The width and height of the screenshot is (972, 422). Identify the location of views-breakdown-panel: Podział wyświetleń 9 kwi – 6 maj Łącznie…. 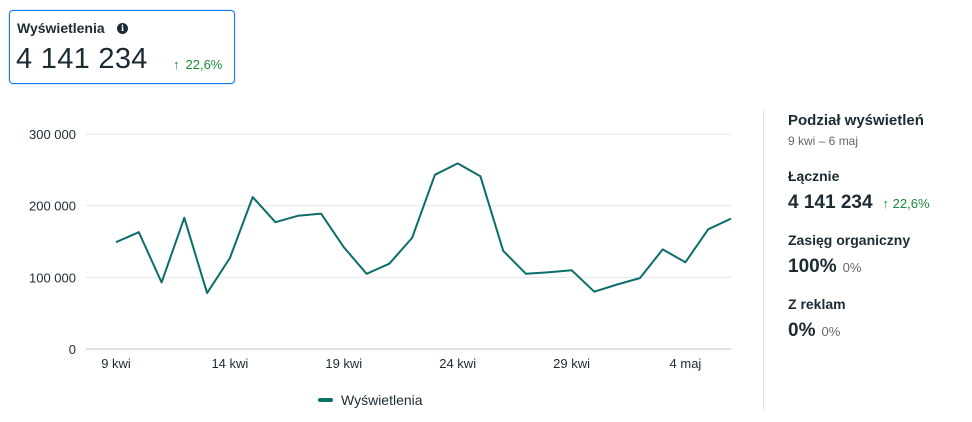
(878, 226).